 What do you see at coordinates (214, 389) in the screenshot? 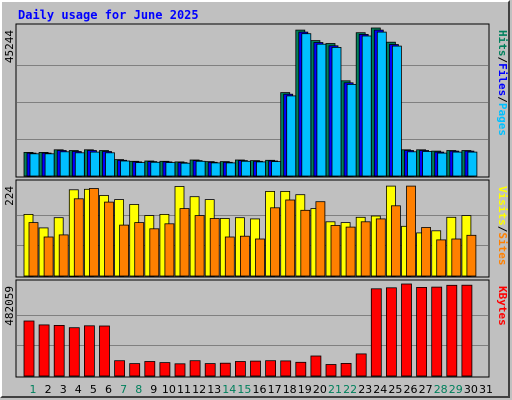
I see `day-label-13: 13` at bounding box center [214, 389].